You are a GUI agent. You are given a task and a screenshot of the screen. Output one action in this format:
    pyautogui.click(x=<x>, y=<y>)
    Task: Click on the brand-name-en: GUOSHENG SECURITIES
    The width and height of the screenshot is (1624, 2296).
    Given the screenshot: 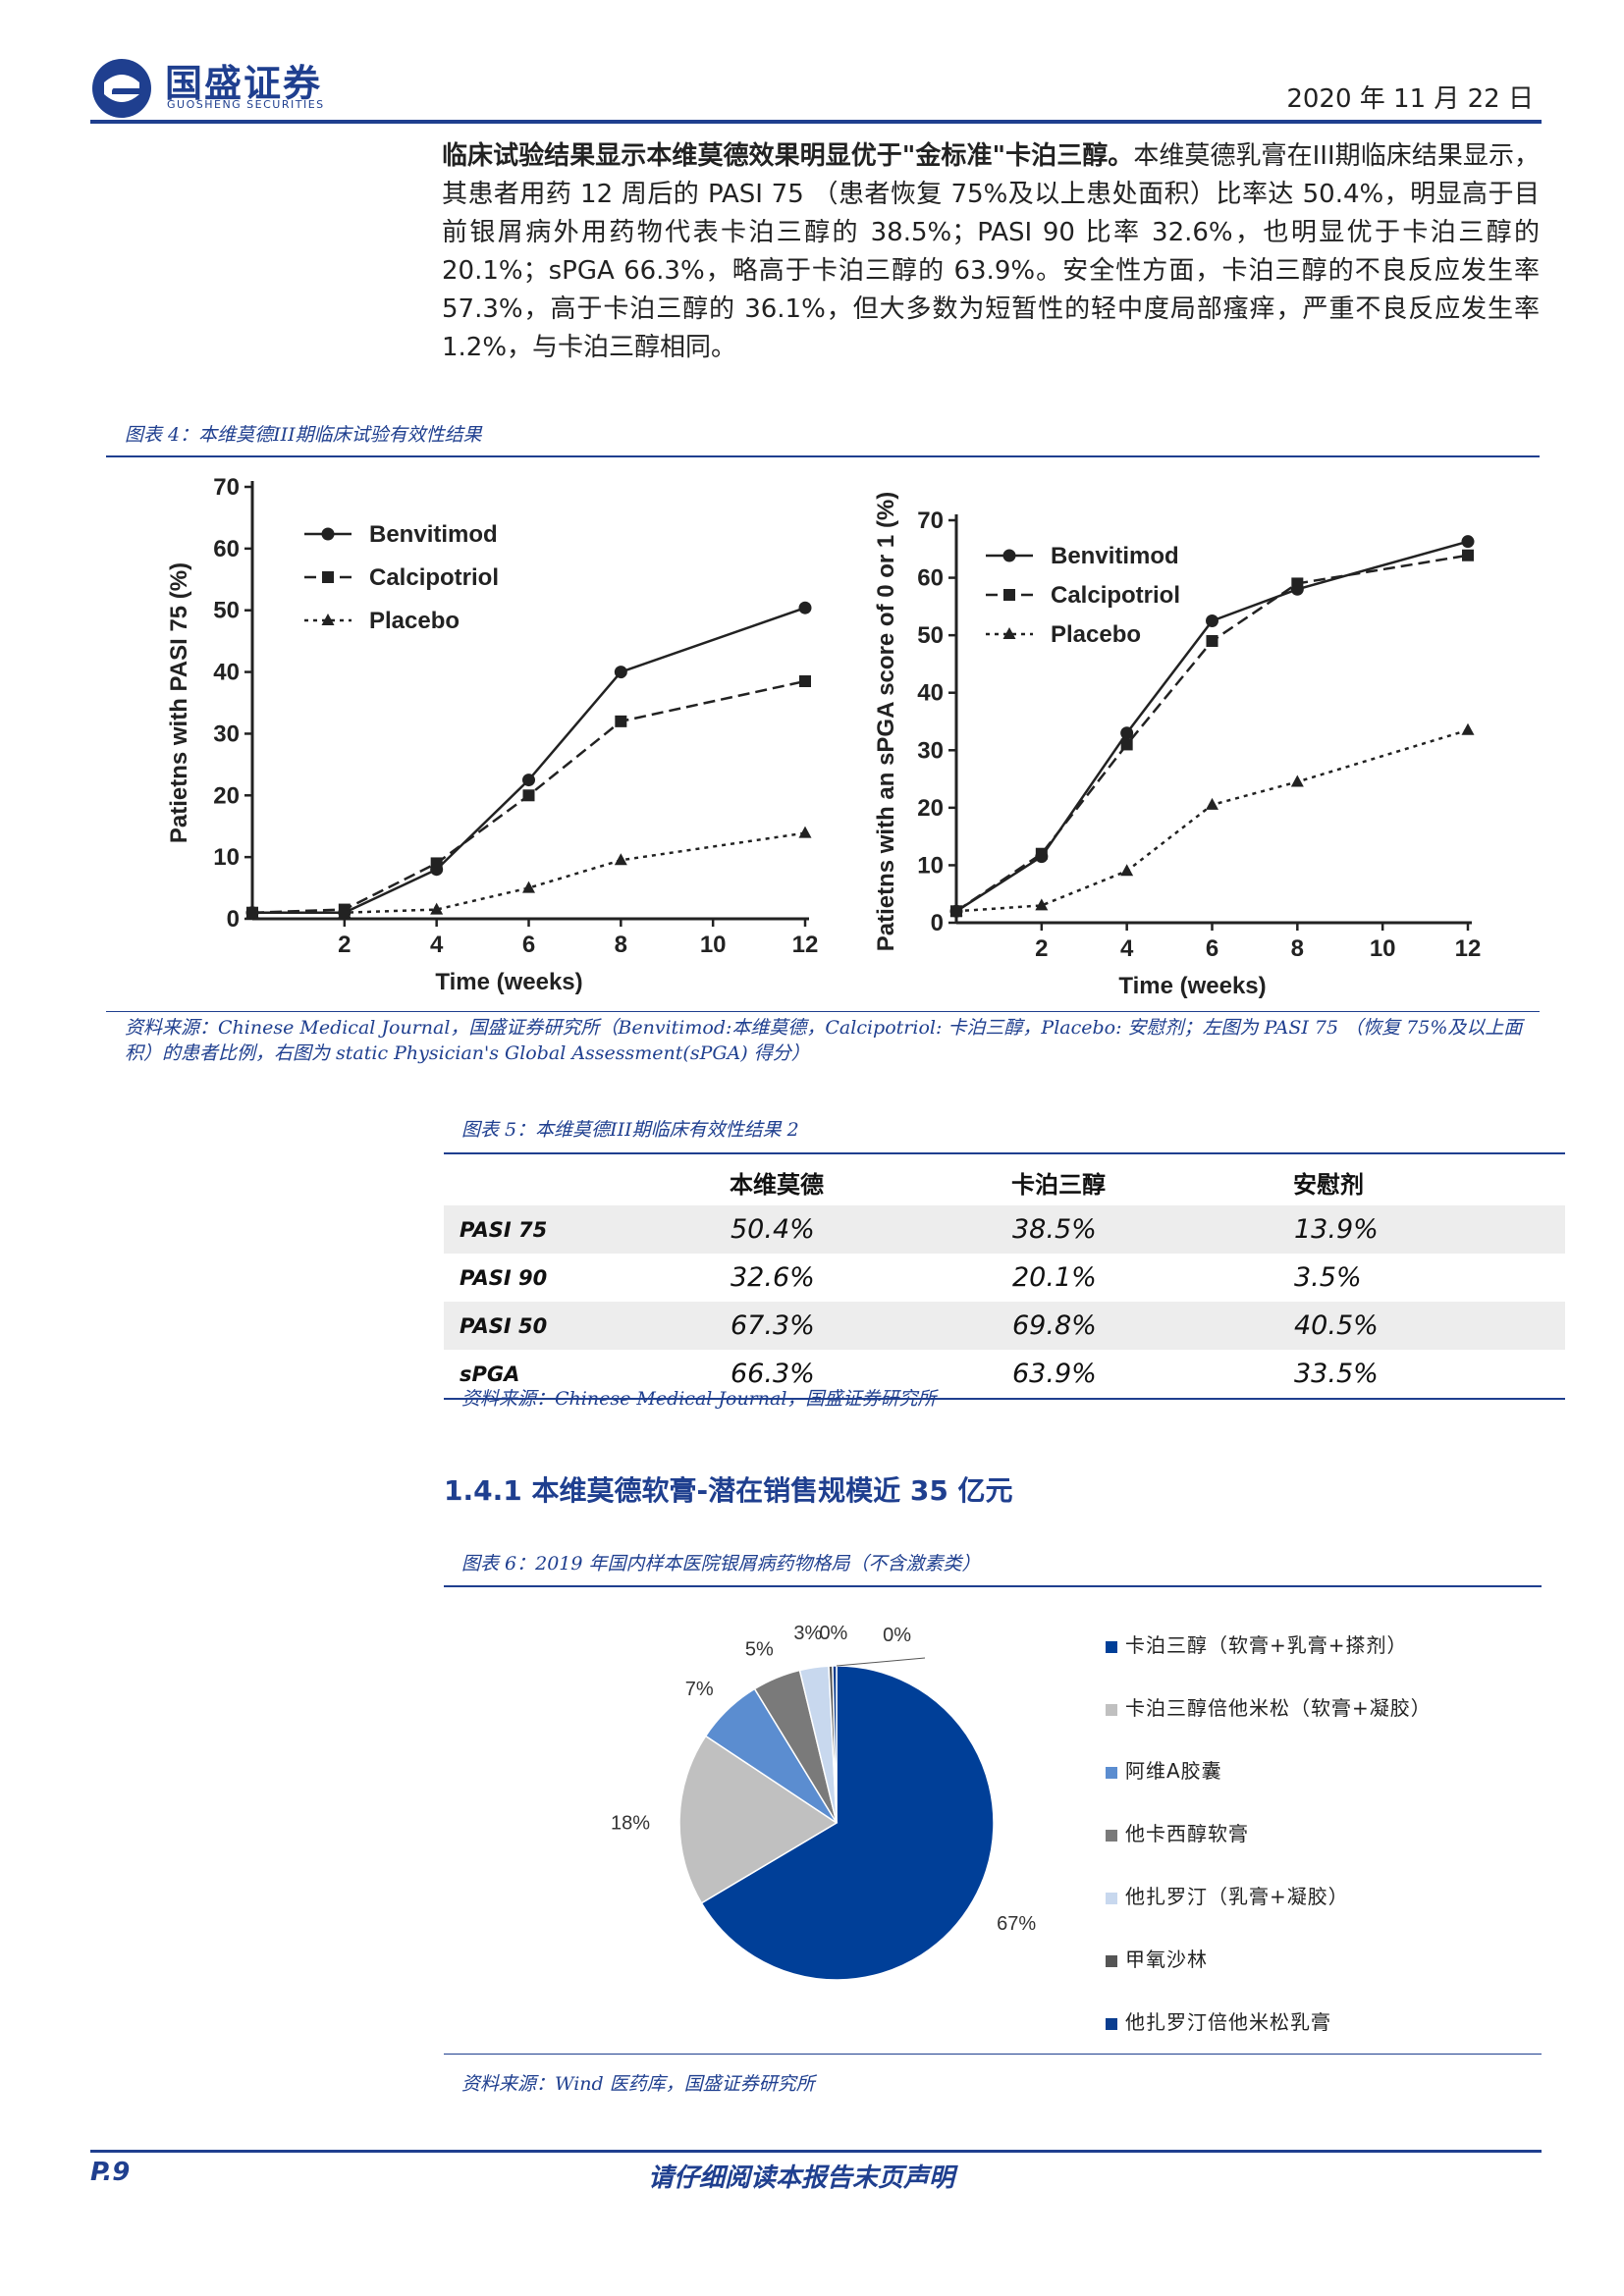 What is the action you would take?
    pyautogui.click(x=246, y=105)
    